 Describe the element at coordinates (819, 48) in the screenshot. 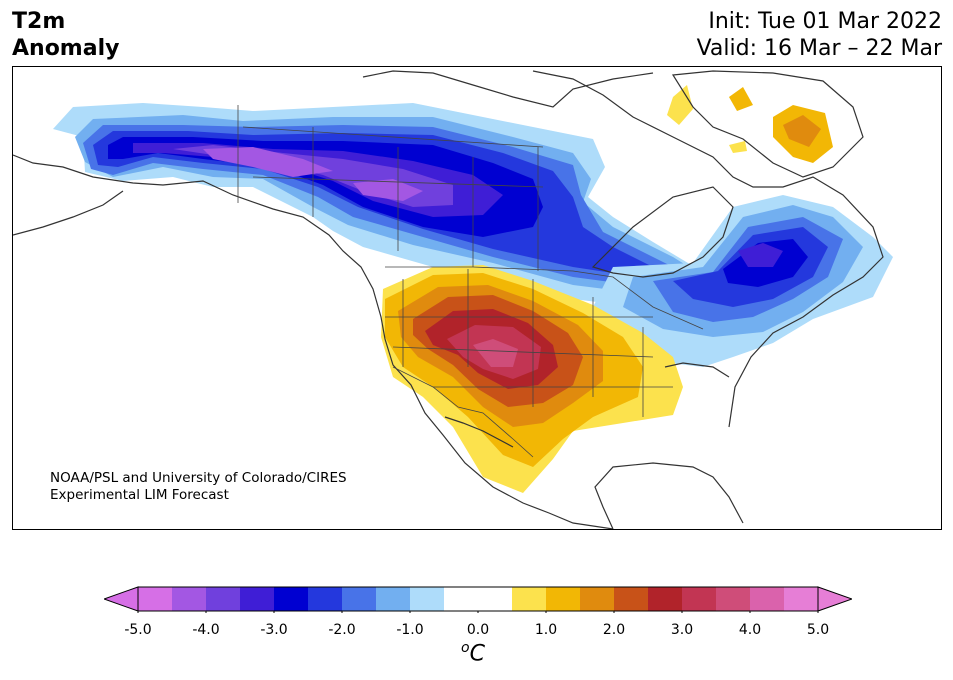

I see `valid-dates: Valid: 16 Mar – 22 Mar` at that location.